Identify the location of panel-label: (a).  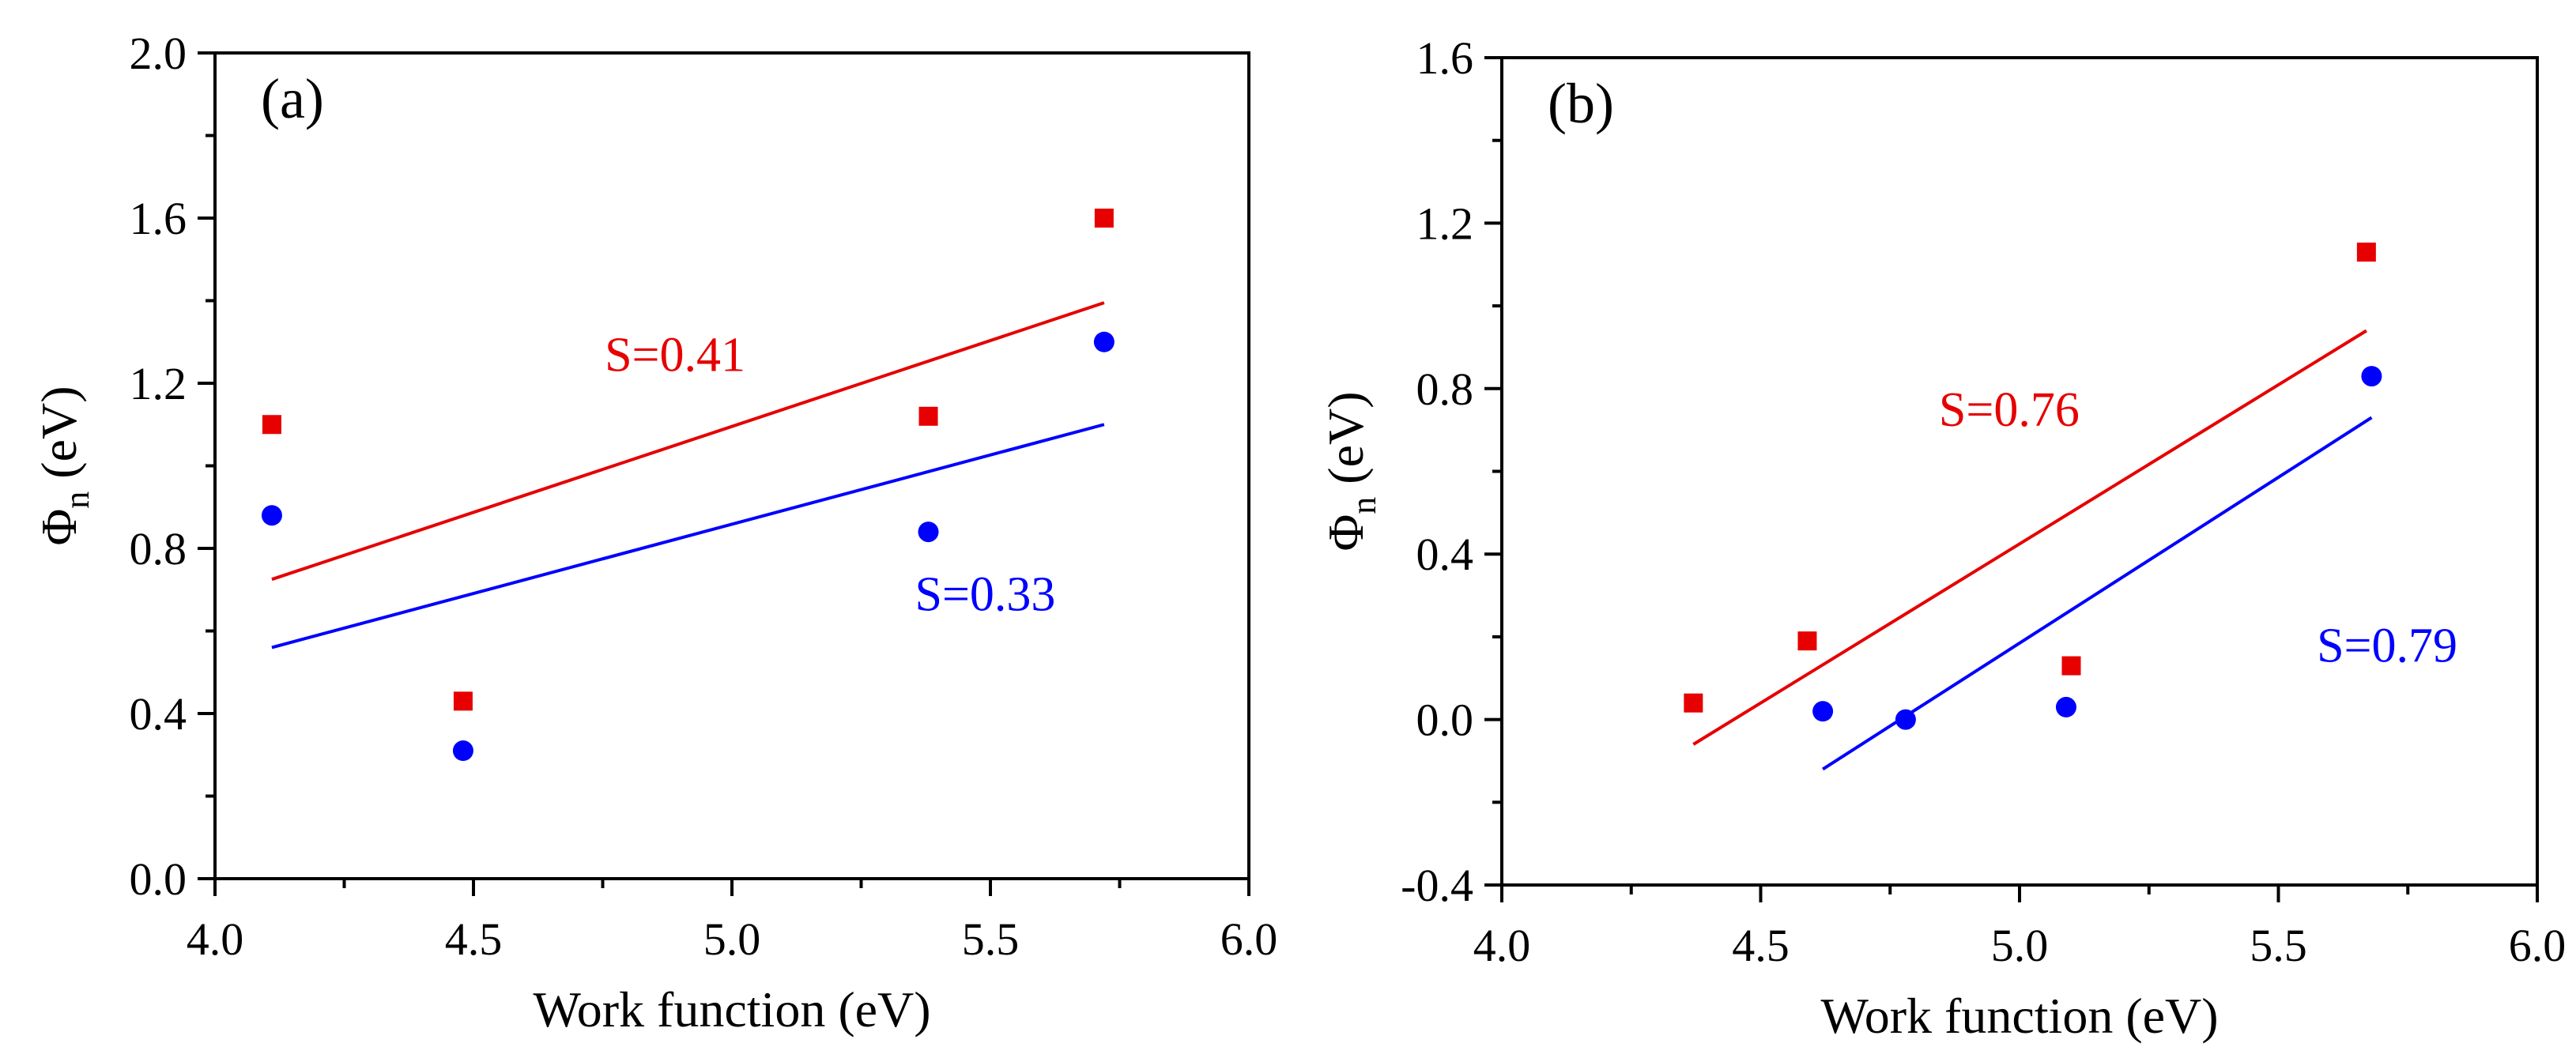
(292, 98).